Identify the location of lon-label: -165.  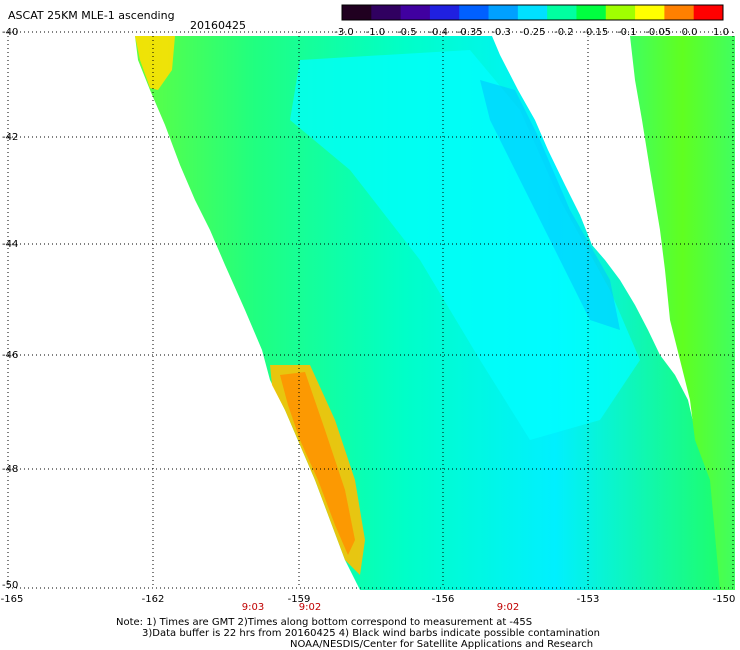
(12, 599).